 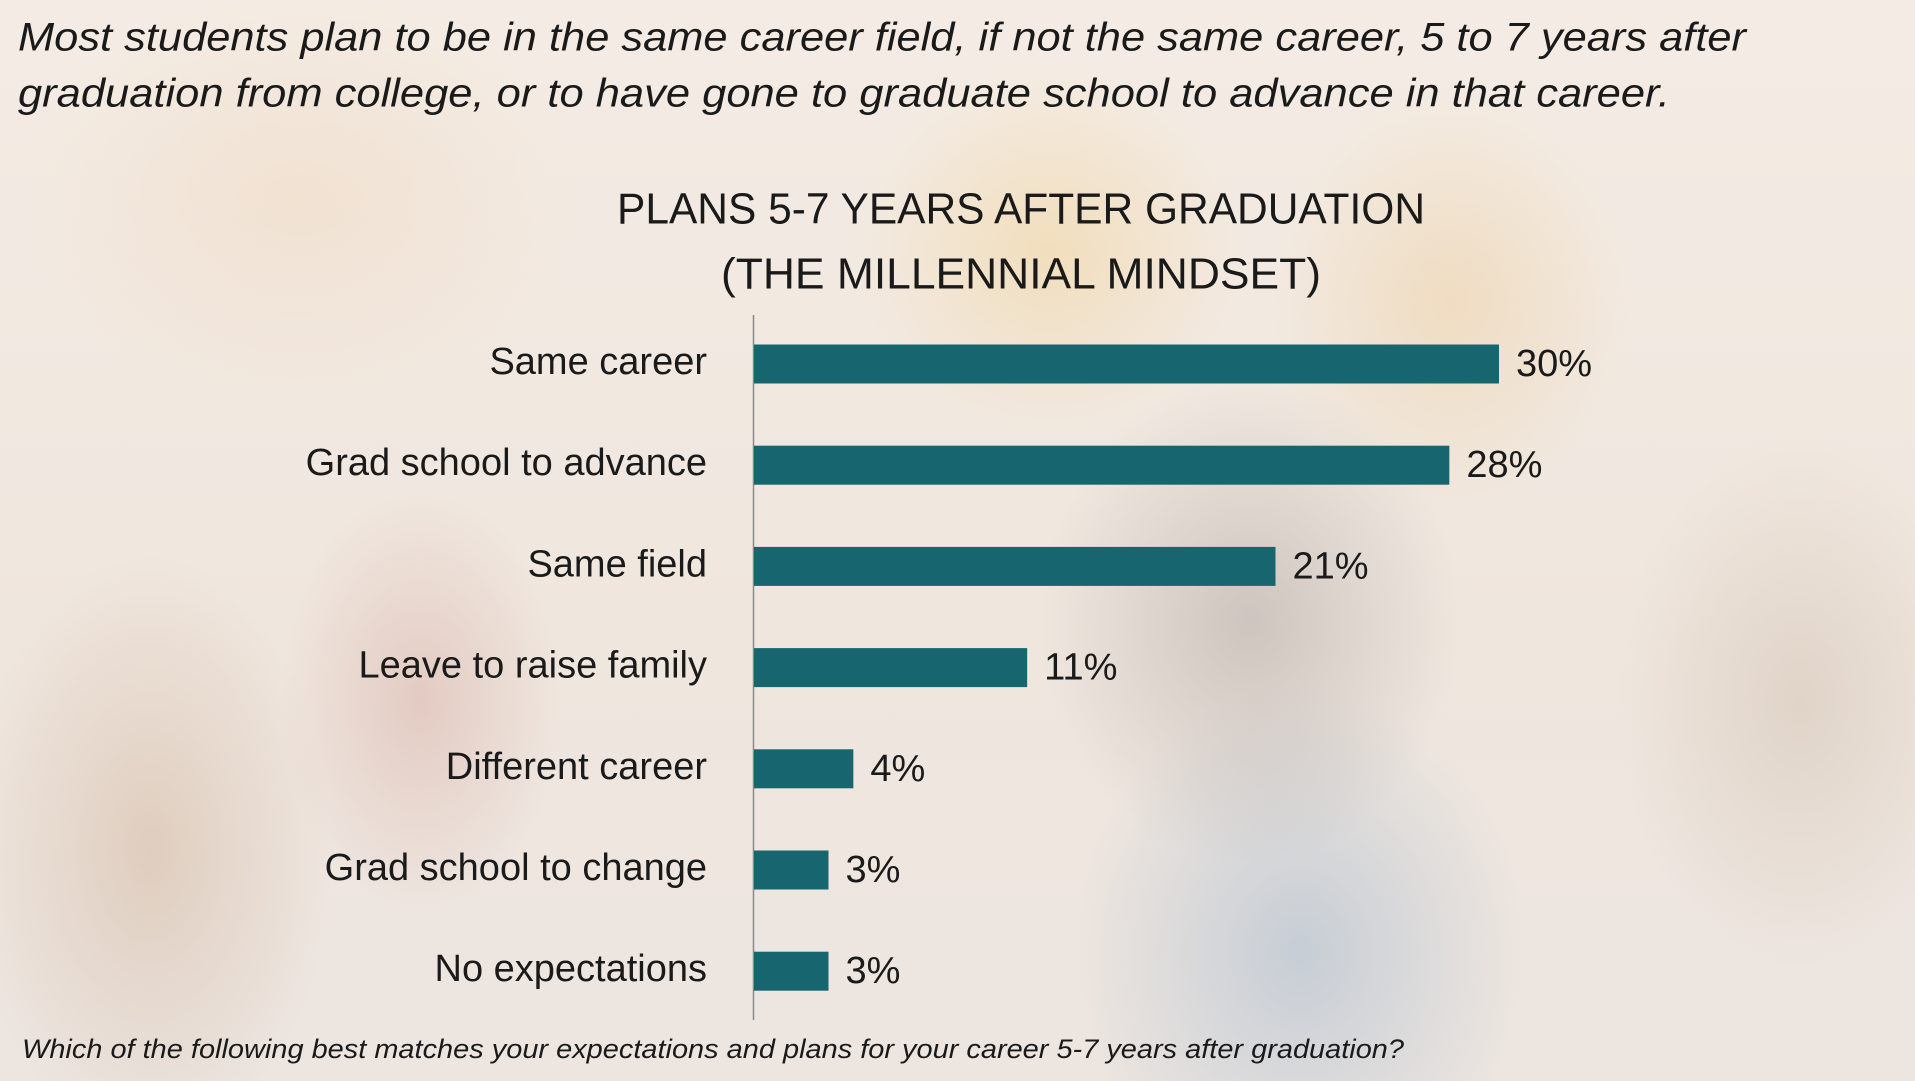 What do you see at coordinates (506, 463) in the screenshot?
I see `category-label: Grad school to advance` at bounding box center [506, 463].